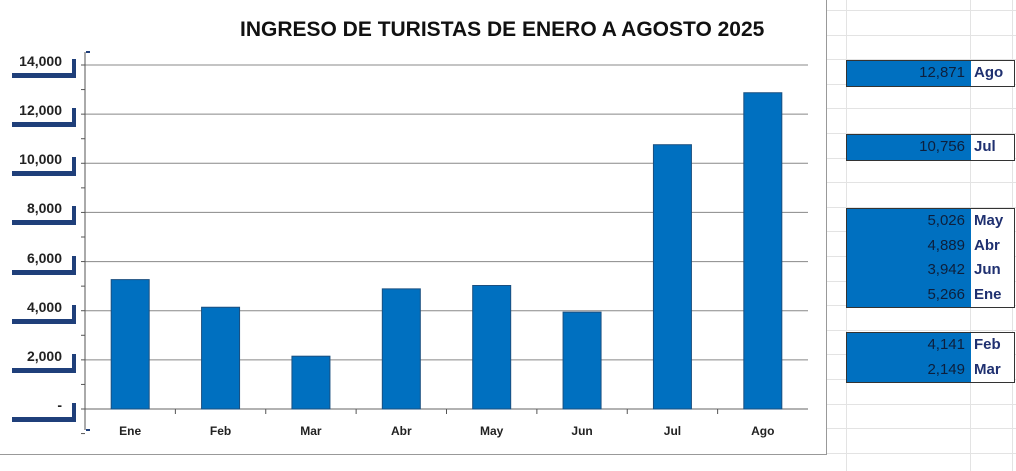 The height and width of the screenshot is (471, 1016). Describe the element at coordinates (909, 73) in the screenshot. I see `value-cell: 12,871` at that location.